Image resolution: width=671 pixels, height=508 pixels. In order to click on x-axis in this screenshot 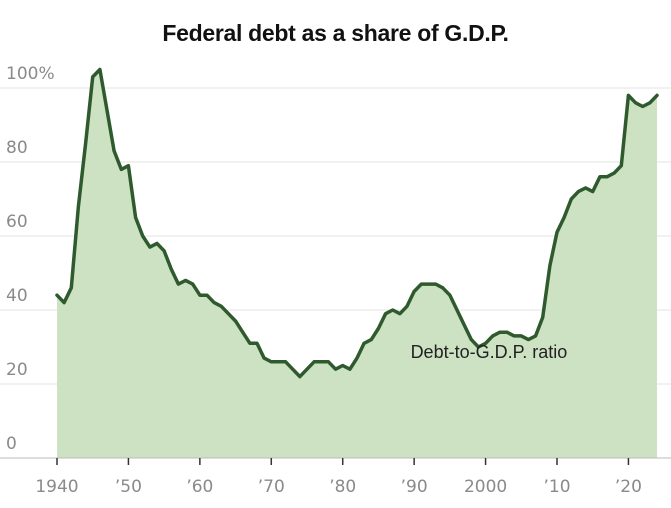, I will do `click(335, 461)`.